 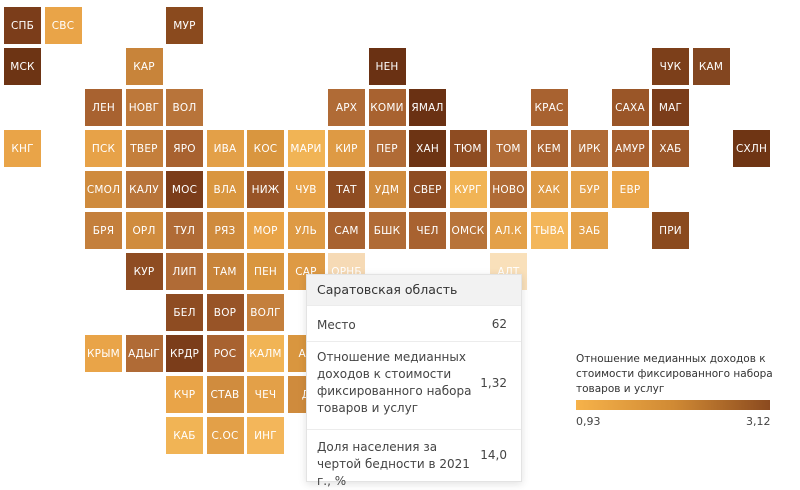 What do you see at coordinates (346, 107) in the screenshot?
I see `region-tile-арх: АРХ` at bounding box center [346, 107].